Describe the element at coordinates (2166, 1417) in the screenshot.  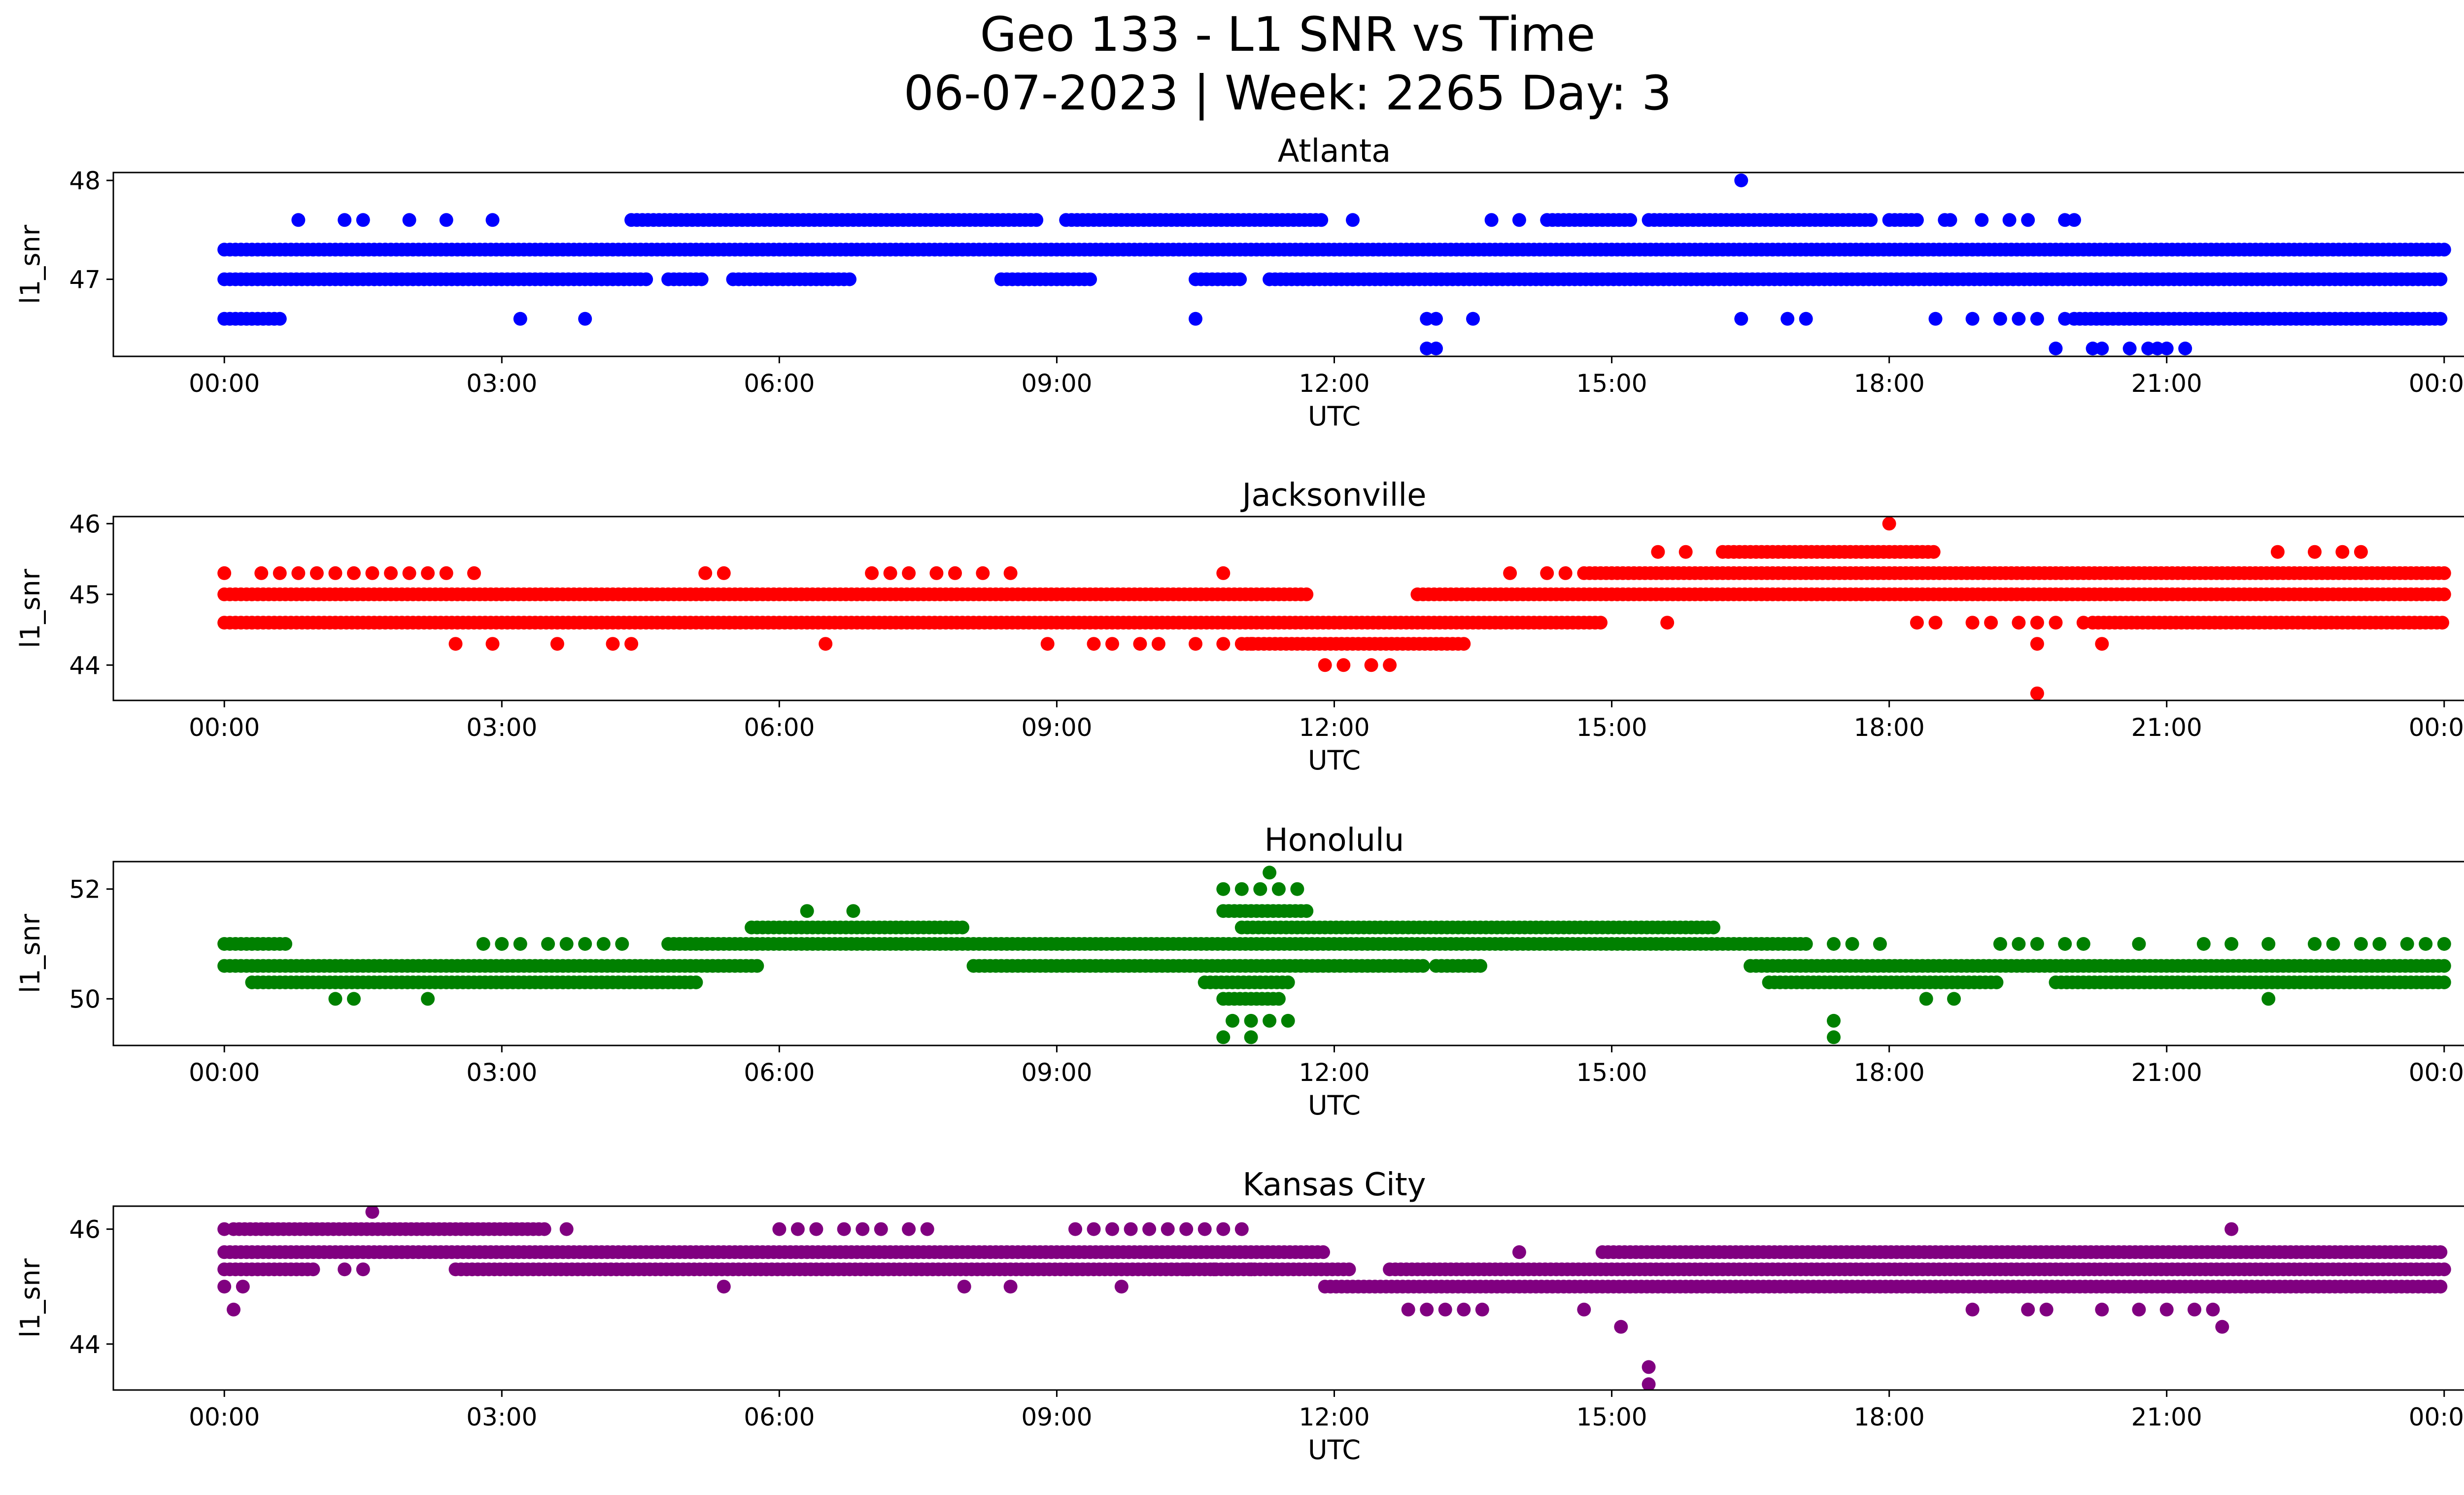
I see `x-tick-label: 21:00` at that location.